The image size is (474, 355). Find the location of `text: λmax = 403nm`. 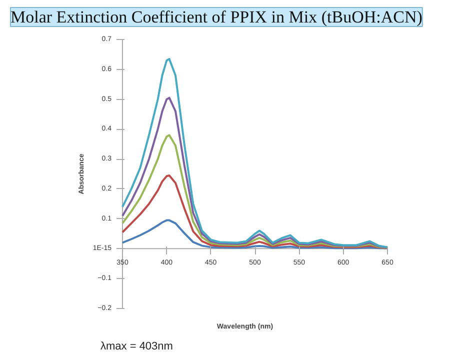

text: λmax = 403nm is located at coordinates (136, 346).